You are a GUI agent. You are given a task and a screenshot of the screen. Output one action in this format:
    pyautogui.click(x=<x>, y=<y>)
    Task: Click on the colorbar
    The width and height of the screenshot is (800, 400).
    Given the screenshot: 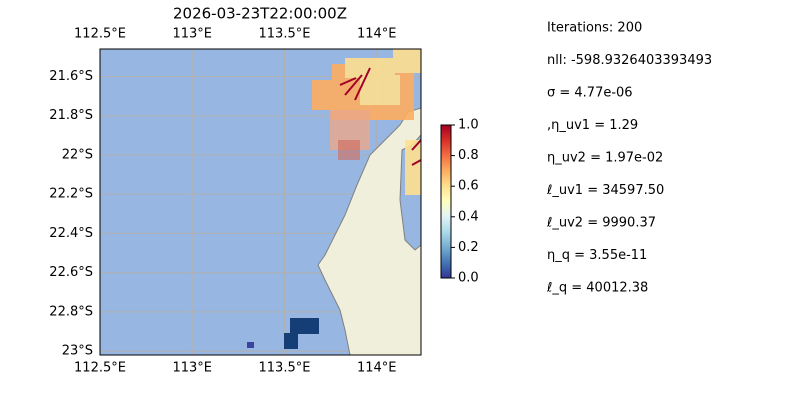 What is the action you would take?
    pyautogui.click(x=446, y=201)
    